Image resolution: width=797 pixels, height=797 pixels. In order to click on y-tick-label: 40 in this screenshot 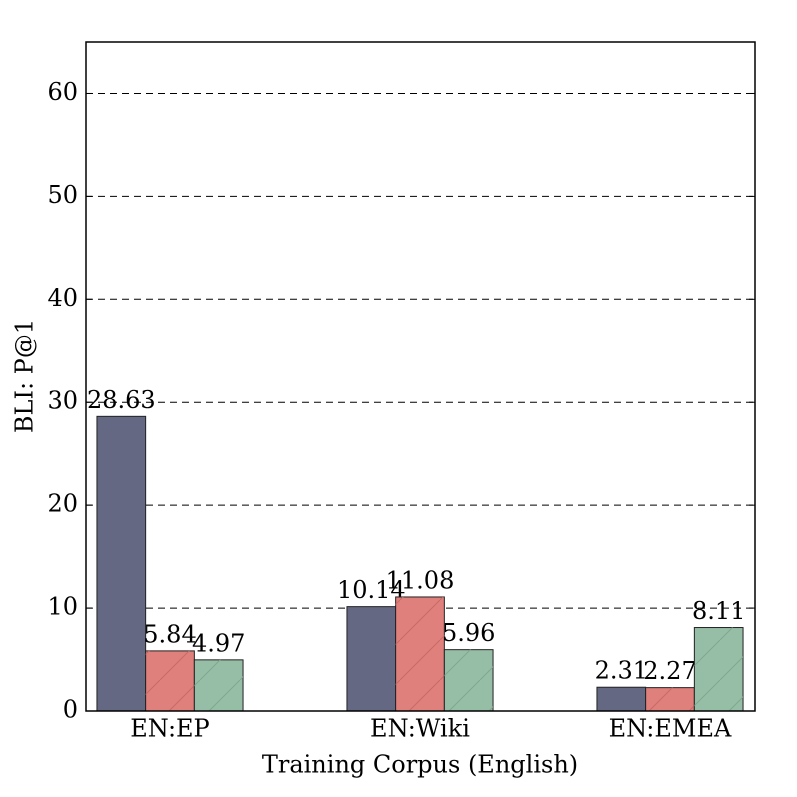, I will do `click(62, 298)`.